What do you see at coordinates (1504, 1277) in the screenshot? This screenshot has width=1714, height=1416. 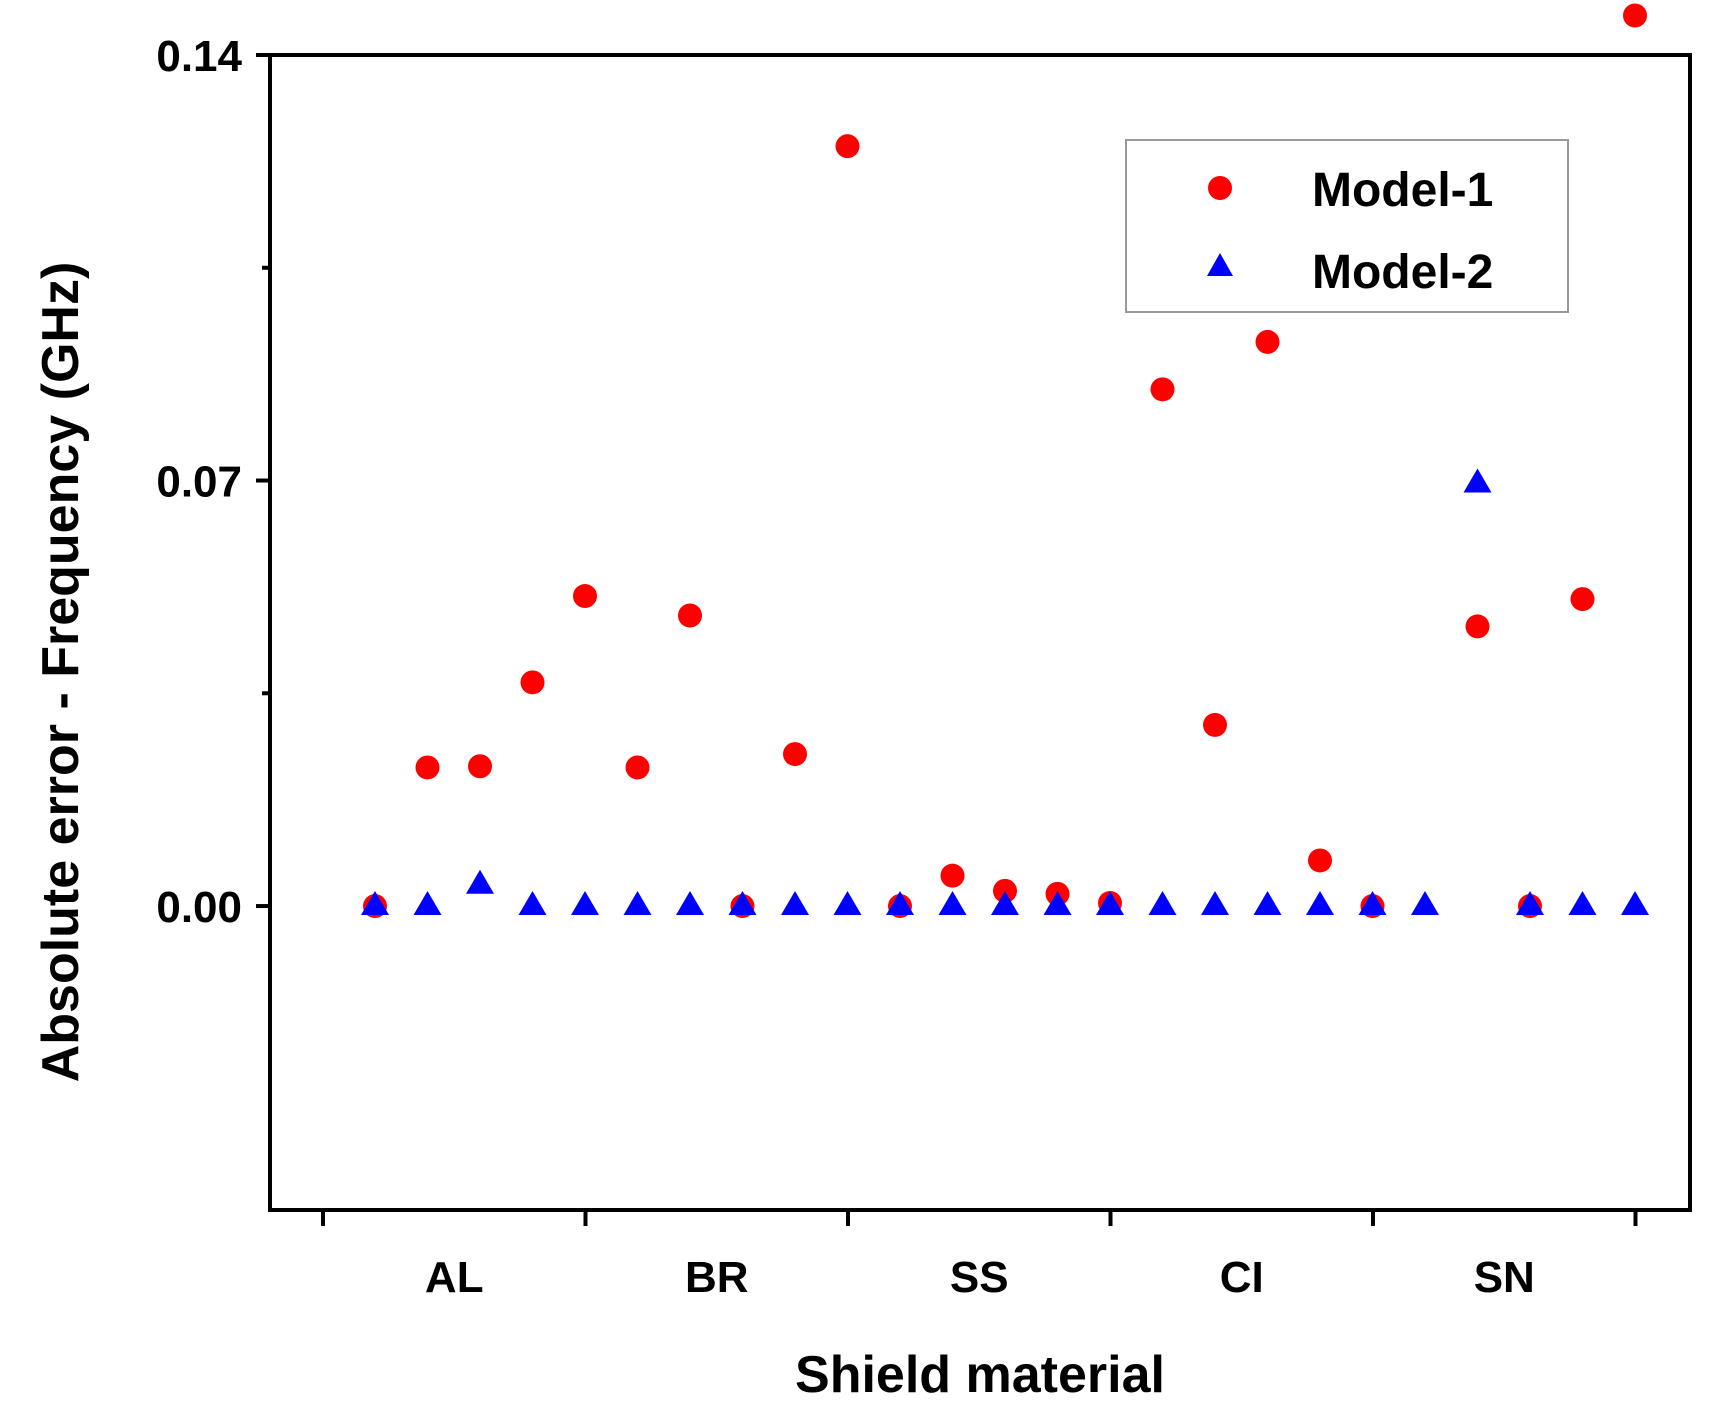 I see `x-tick-label: SN` at bounding box center [1504, 1277].